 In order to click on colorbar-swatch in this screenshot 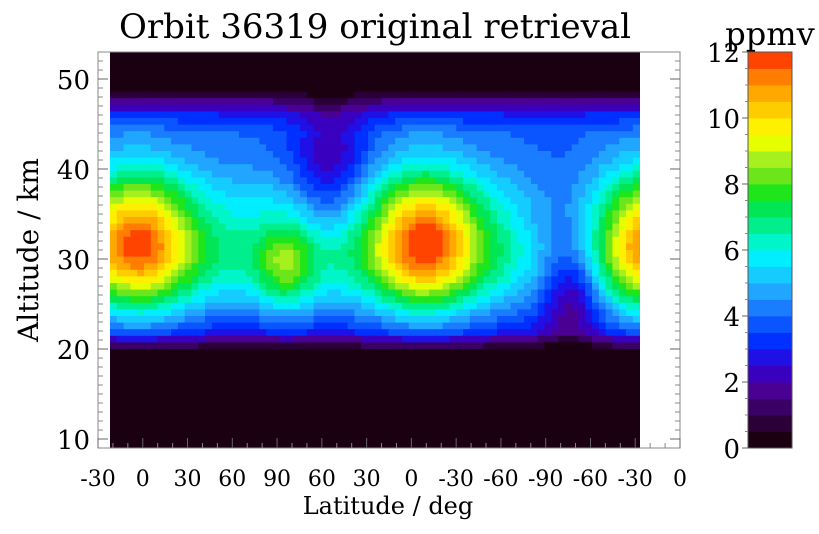, I will do `click(770, 143)`.